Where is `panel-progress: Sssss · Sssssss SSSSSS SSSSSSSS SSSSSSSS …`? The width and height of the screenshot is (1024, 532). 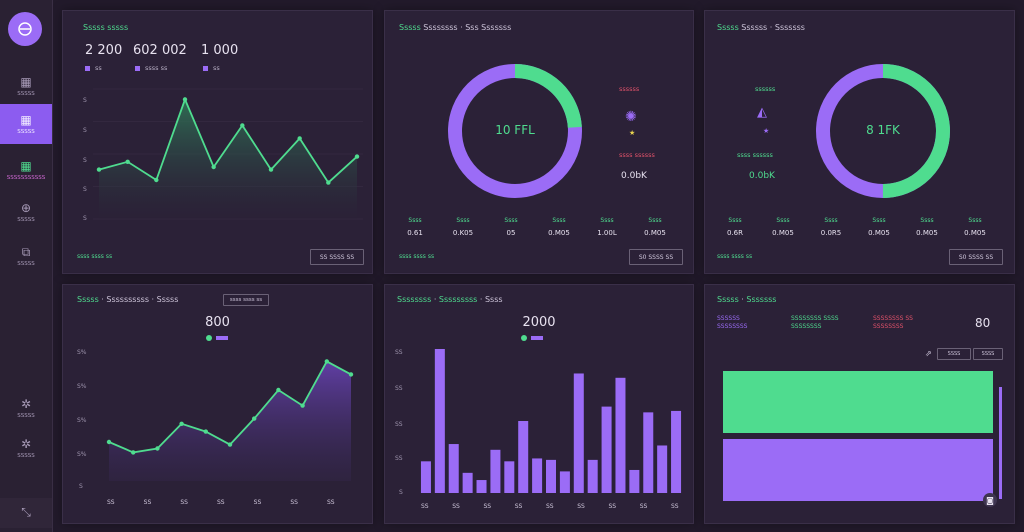 panel-progress: Sssss · Sssssss SSSSSS SSSSSSSS SSSSSSSS … is located at coordinates (859, 404).